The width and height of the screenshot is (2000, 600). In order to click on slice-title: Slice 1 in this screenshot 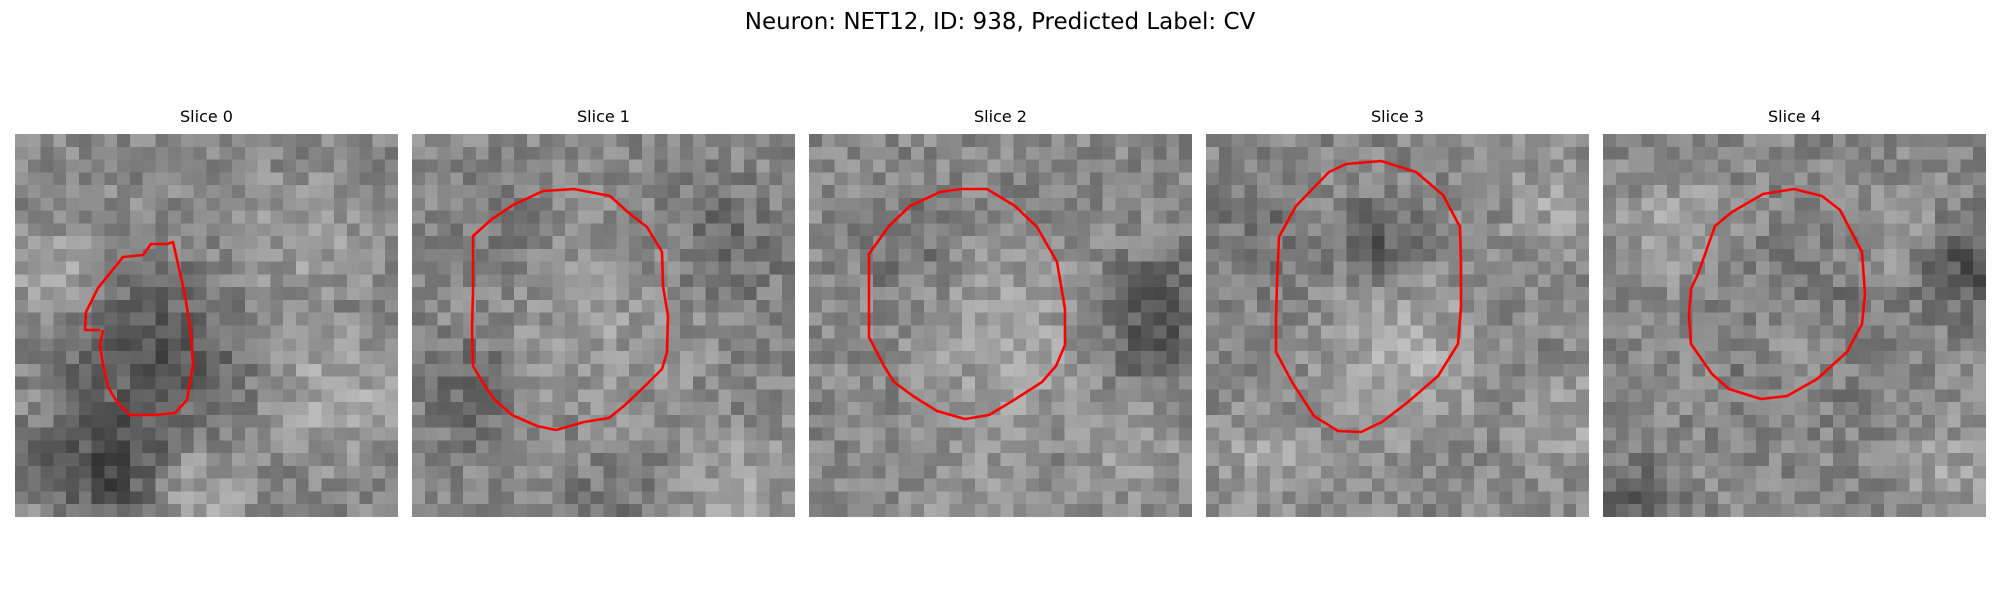, I will do `click(603, 116)`.